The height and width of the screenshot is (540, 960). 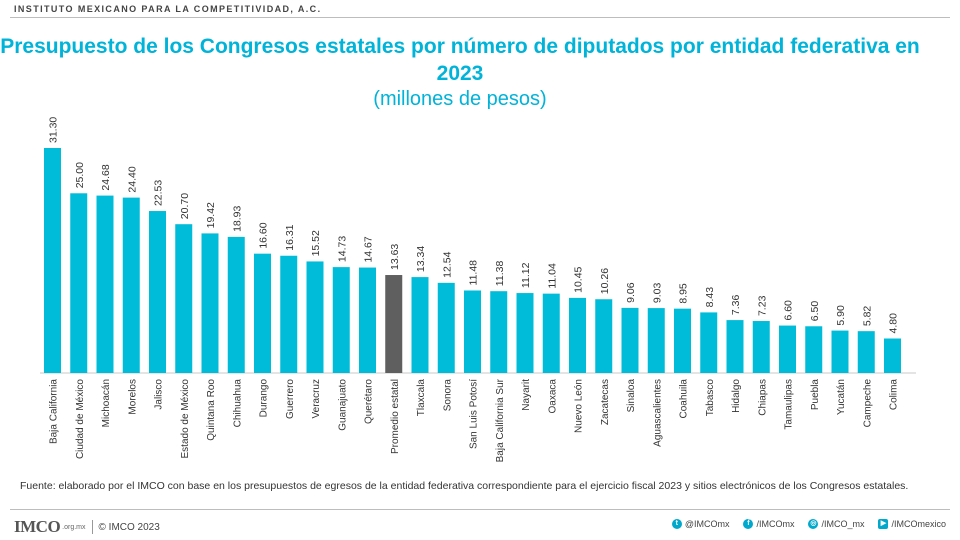 What do you see at coordinates (87, 527) in the screenshot?
I see `footer-brand: IMCO .org.mx © IMCO 2023` at bounding box center [87, 527].